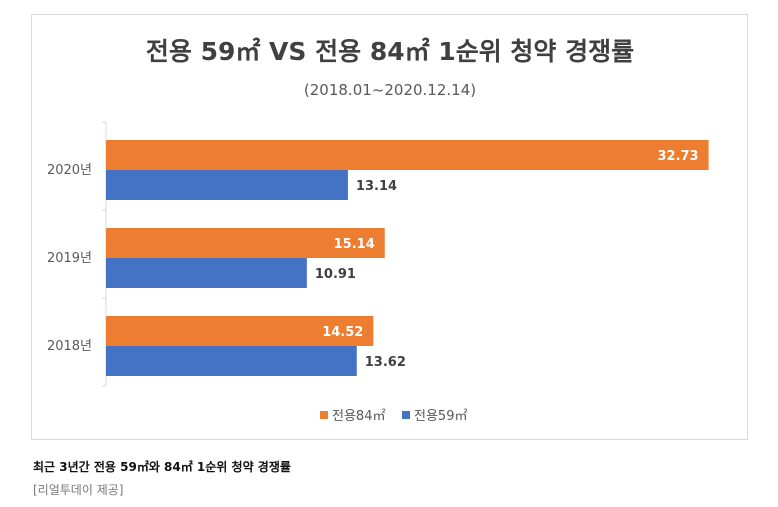 The height and width of the screenshot is (507, 778). What do you see at coordinates (390, 51) in the screenshot?
I see `chart-title: 전용 59㎡ VS 전용 84㎡ 1순위 청약 경쟁률` at bounding box center [390, 51].